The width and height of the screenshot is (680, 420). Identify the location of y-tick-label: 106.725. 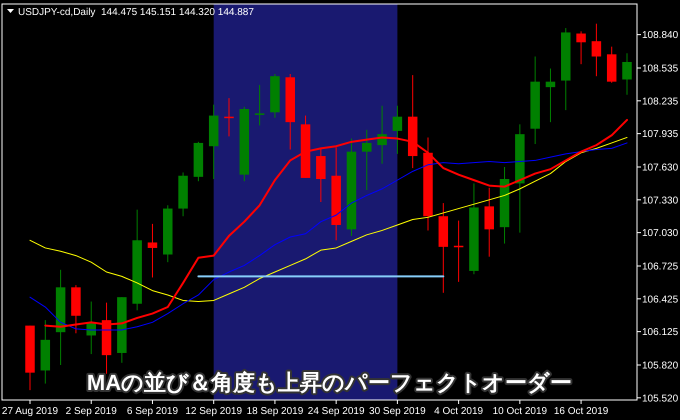
(660, 266).